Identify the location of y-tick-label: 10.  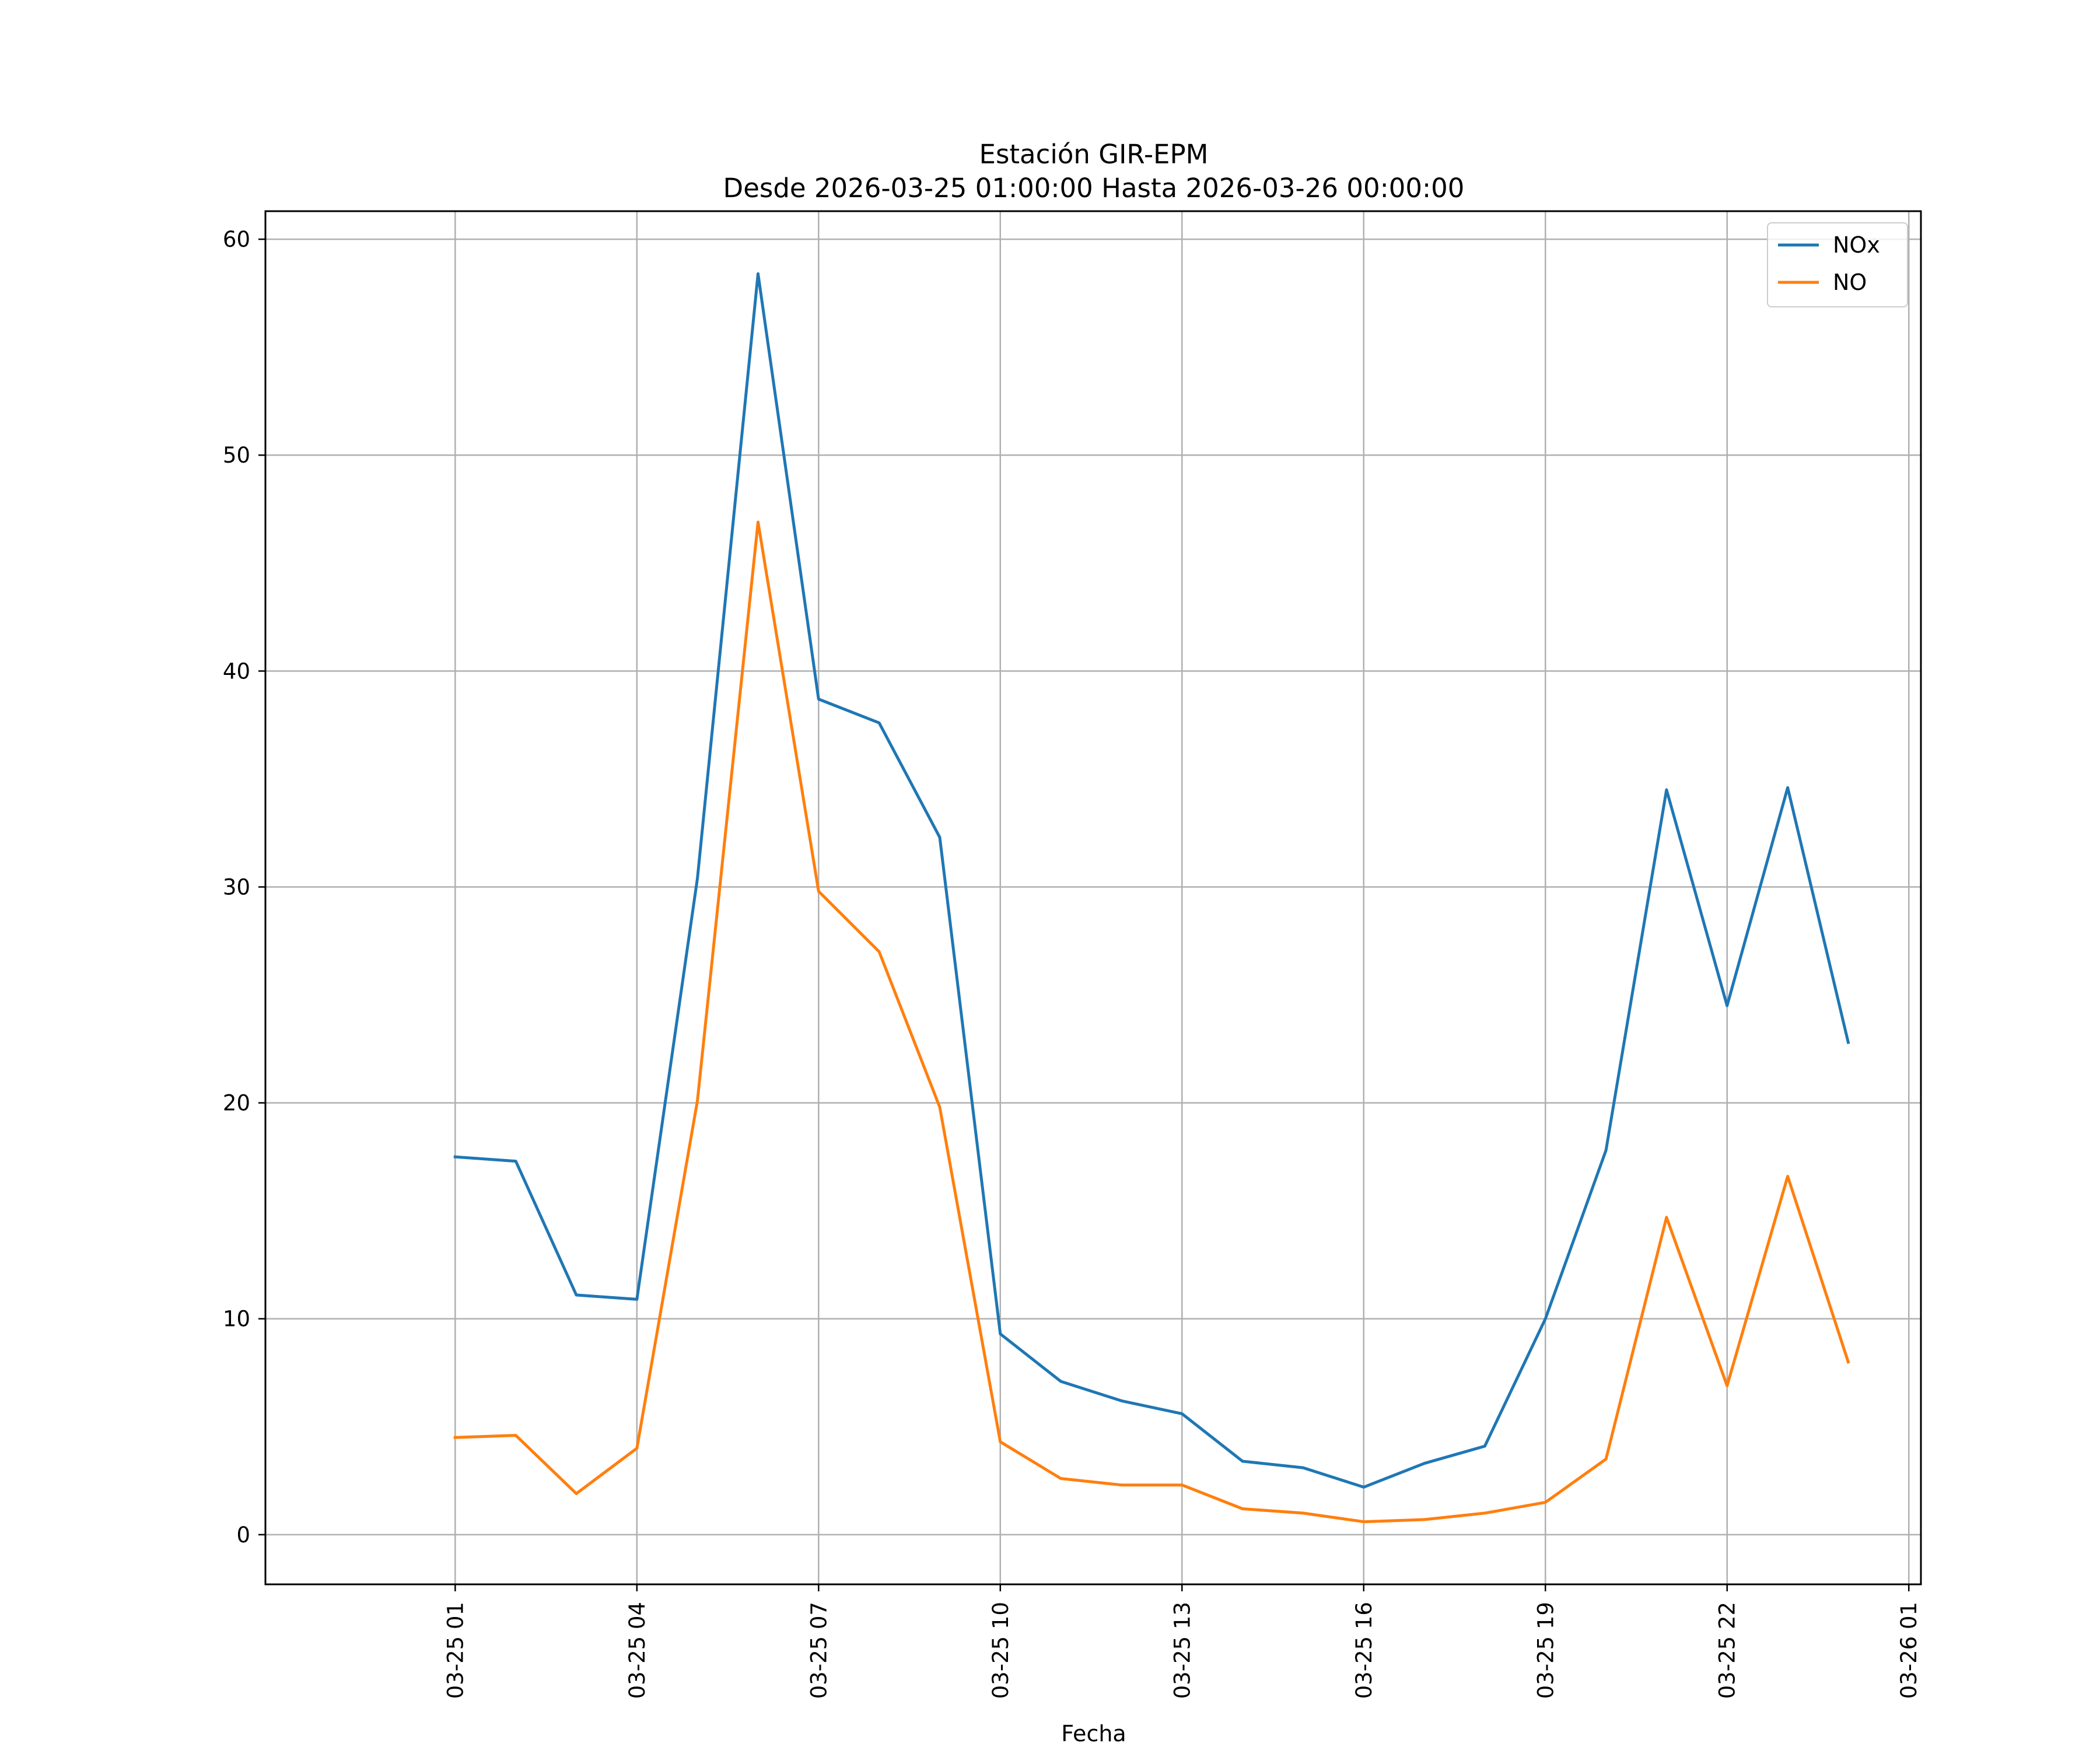
(236, 1319).